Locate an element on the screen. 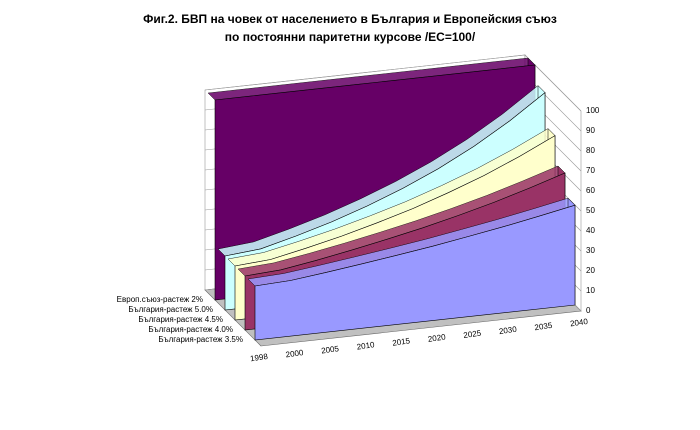 The image size is (700, 430). area is located at coordinates (415, 272).